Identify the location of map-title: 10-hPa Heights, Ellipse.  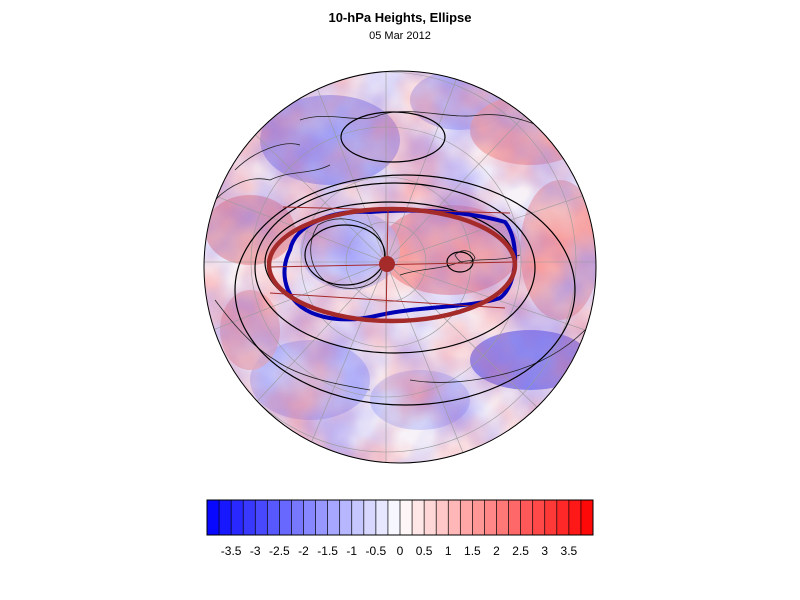
(400, 17).